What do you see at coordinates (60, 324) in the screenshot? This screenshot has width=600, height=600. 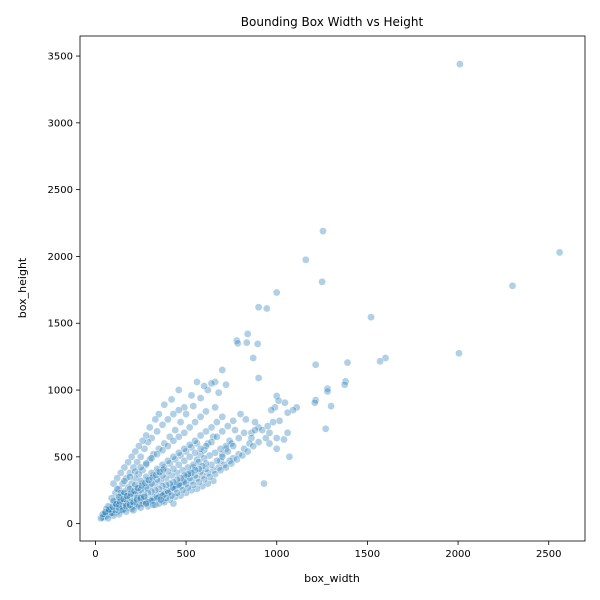 I see `y-tick-label-1500: 1500` at bounding box center [60, 324].